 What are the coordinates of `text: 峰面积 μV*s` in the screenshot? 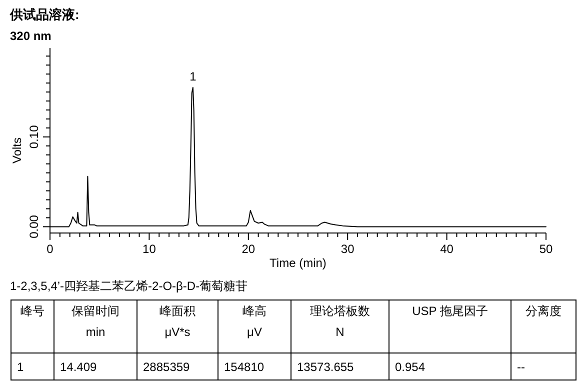 It's located at (178, 321).